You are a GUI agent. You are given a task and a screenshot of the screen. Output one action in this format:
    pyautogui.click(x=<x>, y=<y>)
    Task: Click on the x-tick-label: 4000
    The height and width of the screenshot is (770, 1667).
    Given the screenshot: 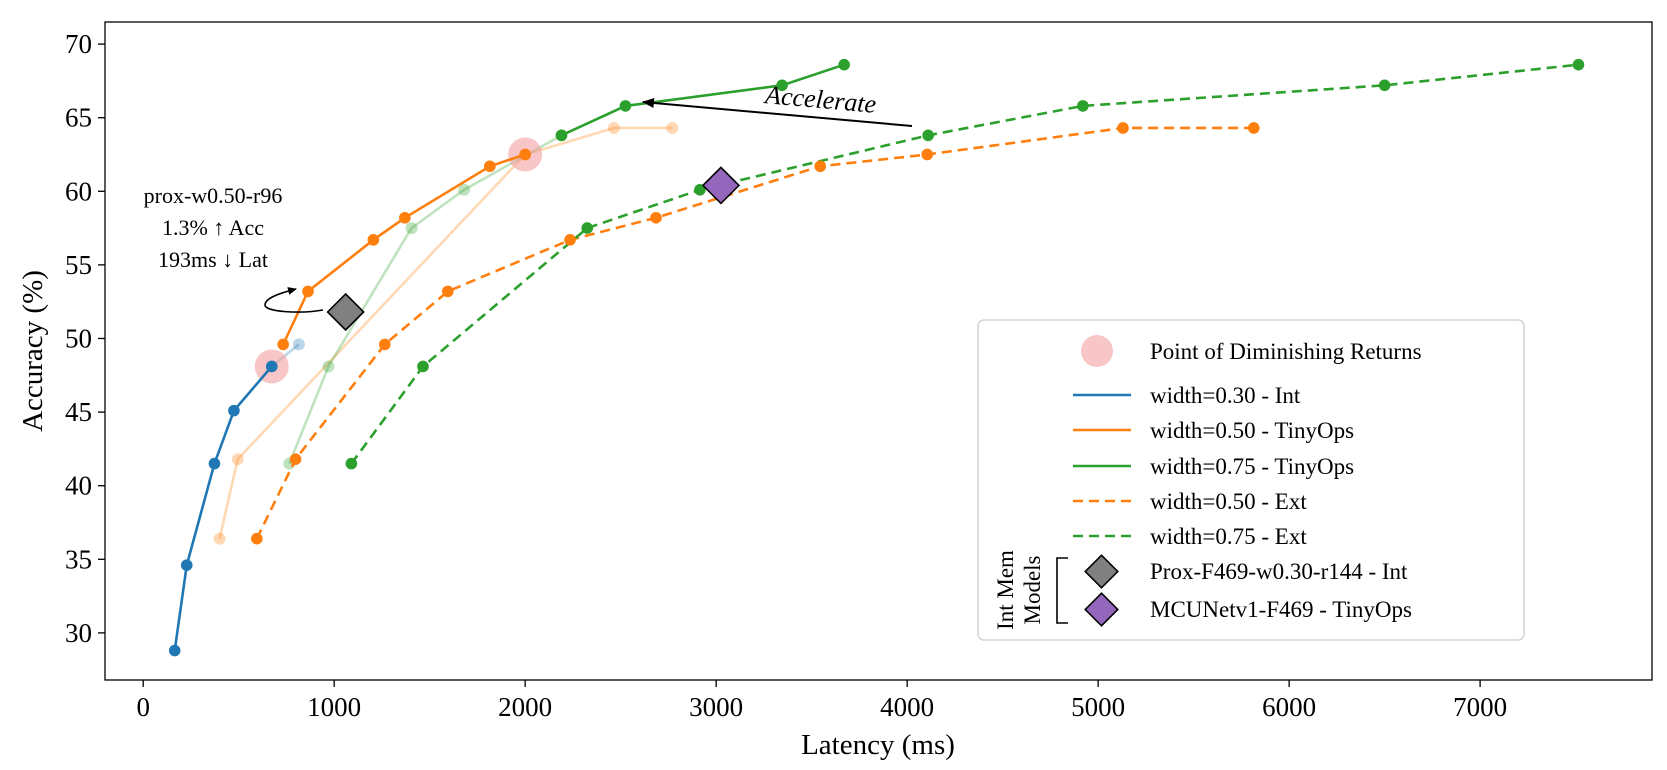 What is the action you would take?
    pyautogui.click(x=907, y=707)
    